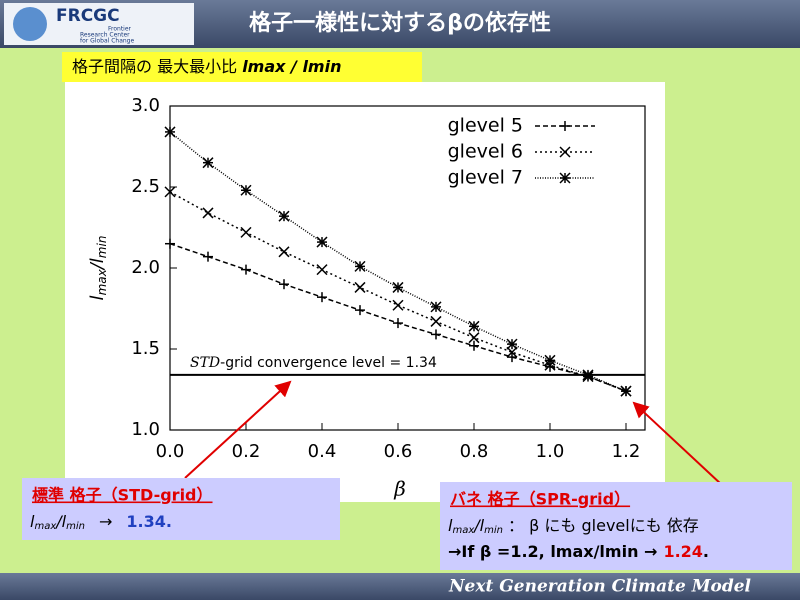  I want to click on x-tick-label: 0.0, so click(170, 451).